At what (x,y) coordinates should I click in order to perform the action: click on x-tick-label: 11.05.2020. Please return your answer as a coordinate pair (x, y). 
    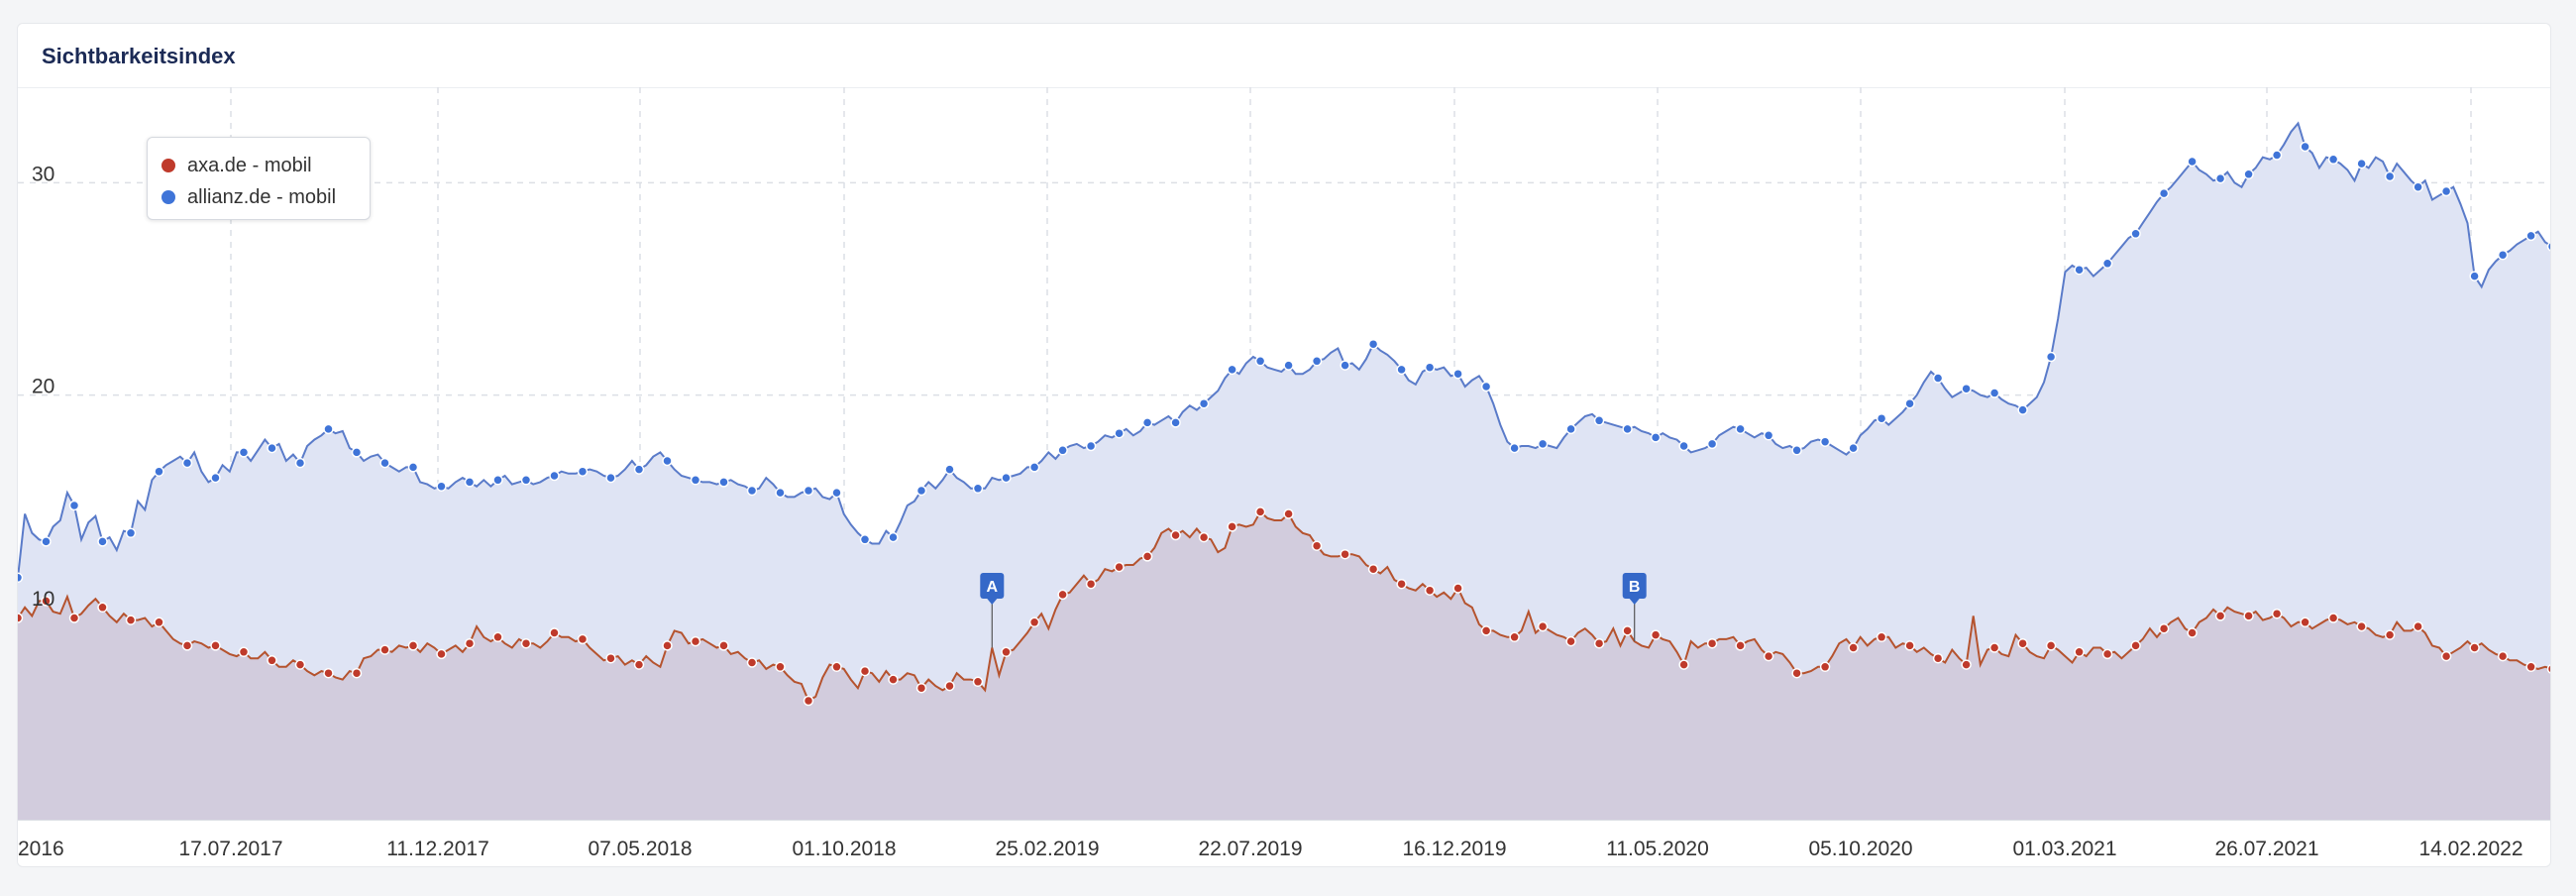
    Looking at the image, I should click on (1657, 849).